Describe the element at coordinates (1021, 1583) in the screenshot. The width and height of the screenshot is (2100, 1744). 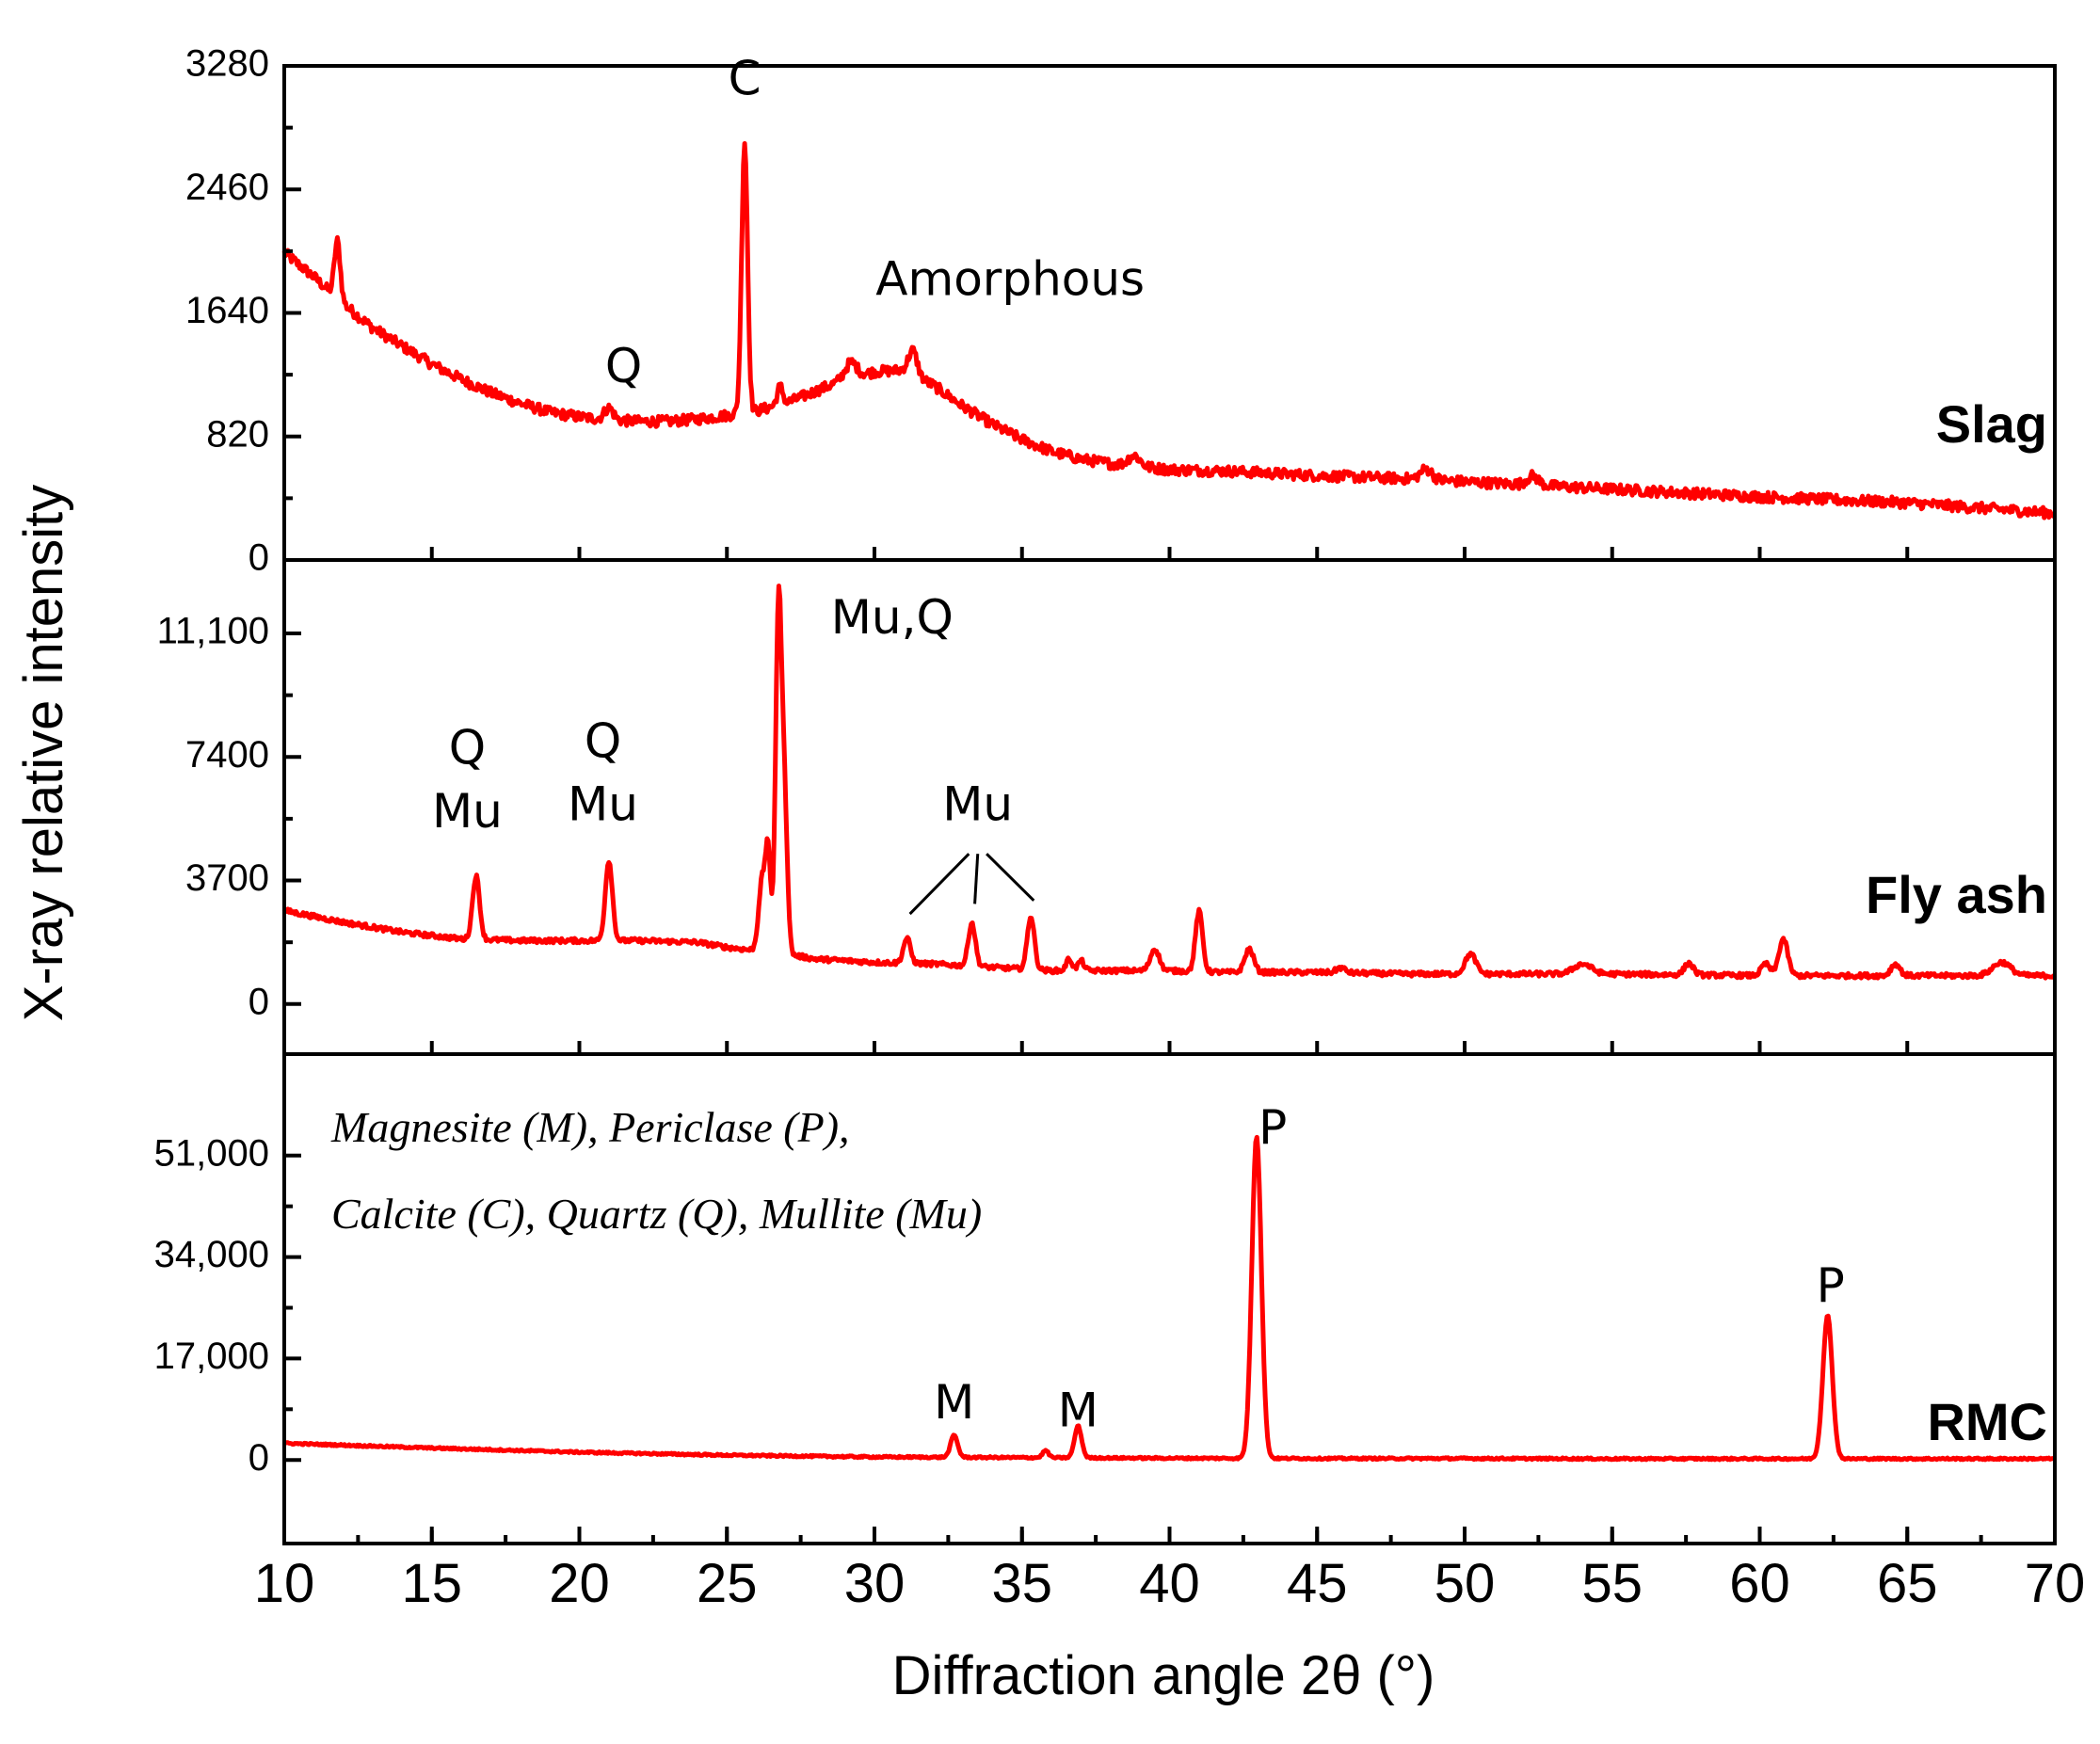
I see `x-tick-label: 35` at that location.